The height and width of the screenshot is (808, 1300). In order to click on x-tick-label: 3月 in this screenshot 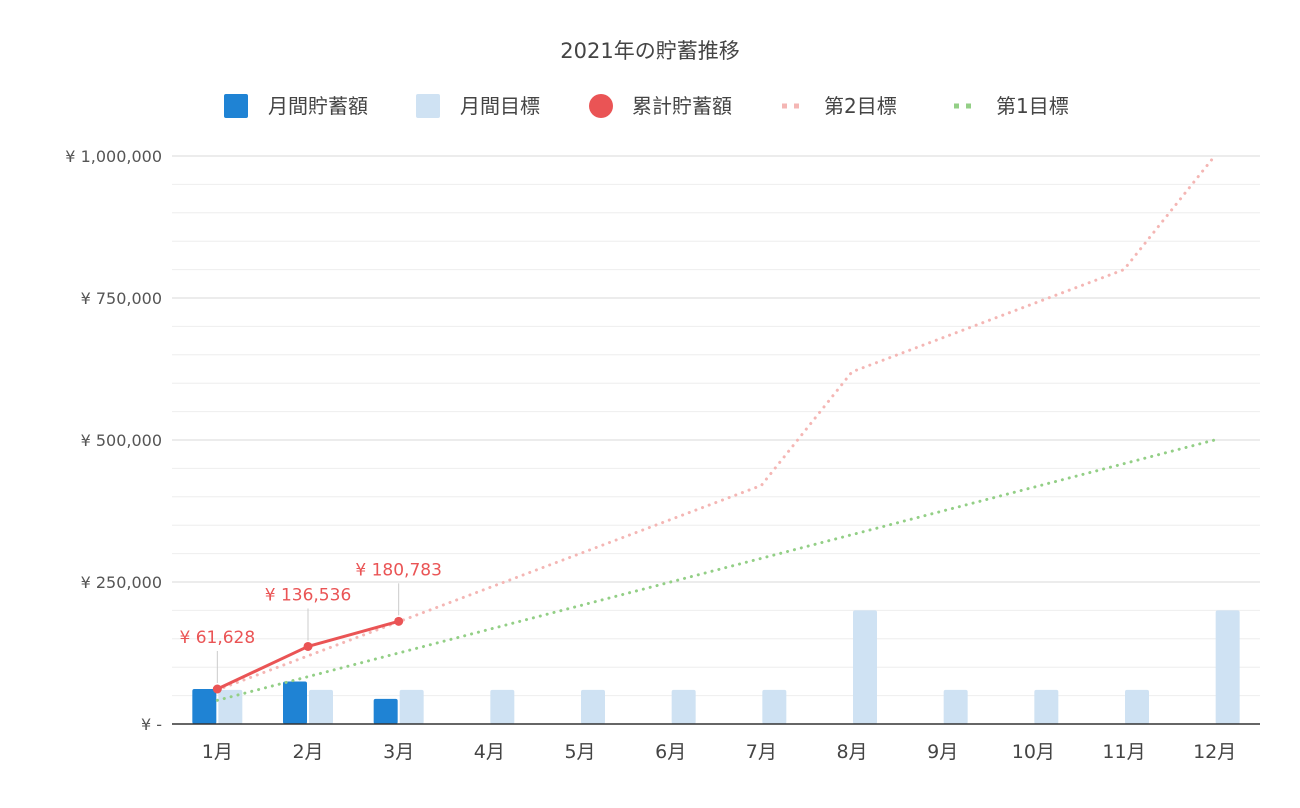, I will do `click(398, 752)`.